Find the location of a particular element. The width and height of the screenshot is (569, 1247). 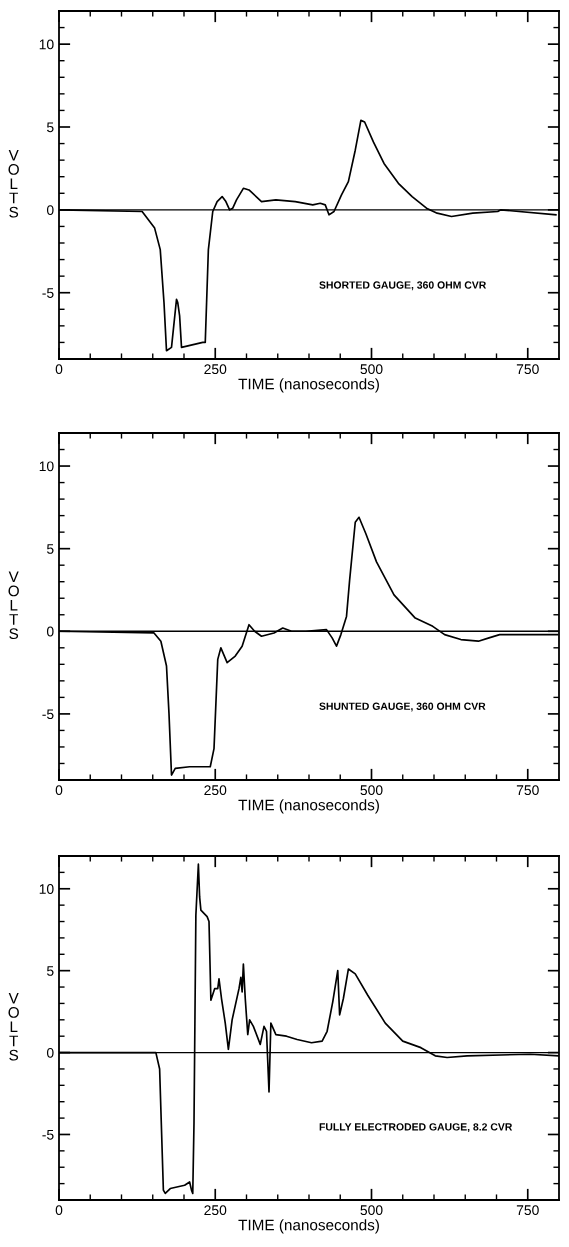

annotation: SHUNTED GAUGE, 360 OHM CVR is located at coordinates (402, 707).